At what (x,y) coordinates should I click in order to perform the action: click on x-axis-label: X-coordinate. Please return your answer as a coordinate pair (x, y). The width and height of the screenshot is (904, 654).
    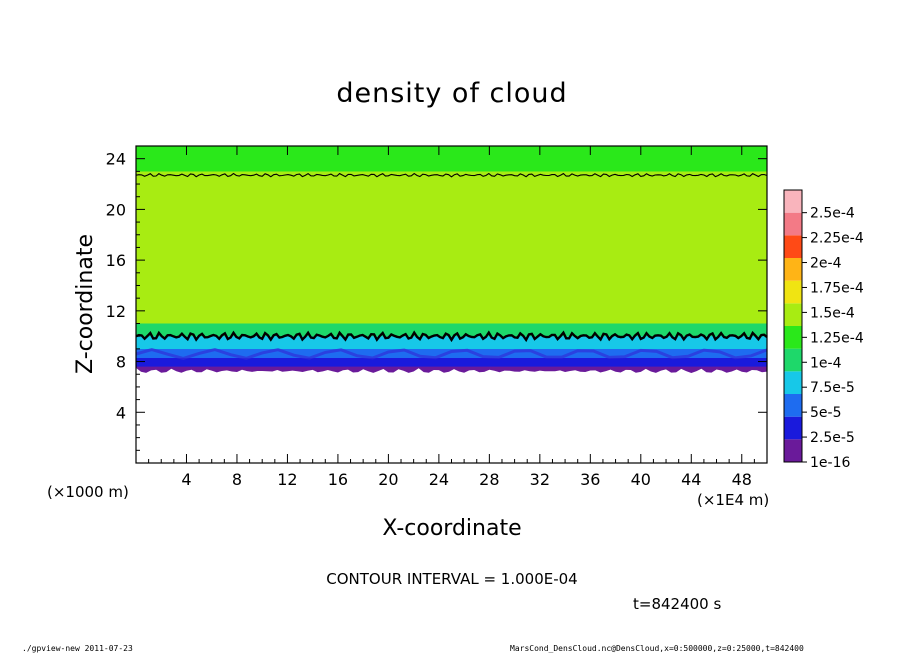
    Looking at the image, I should click on (451, 528).